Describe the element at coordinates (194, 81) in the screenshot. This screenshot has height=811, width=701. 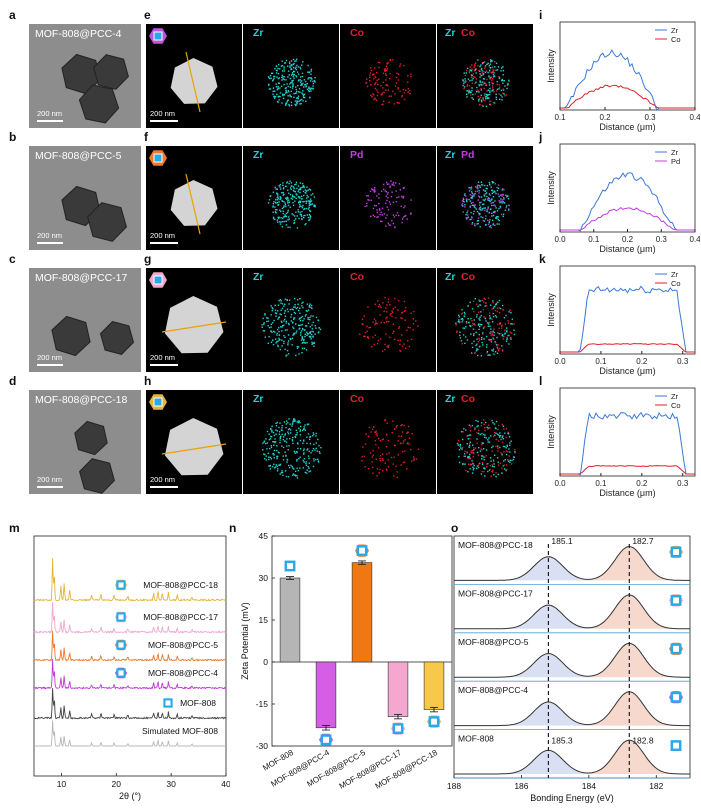
I see `haadf-particle` at that location.